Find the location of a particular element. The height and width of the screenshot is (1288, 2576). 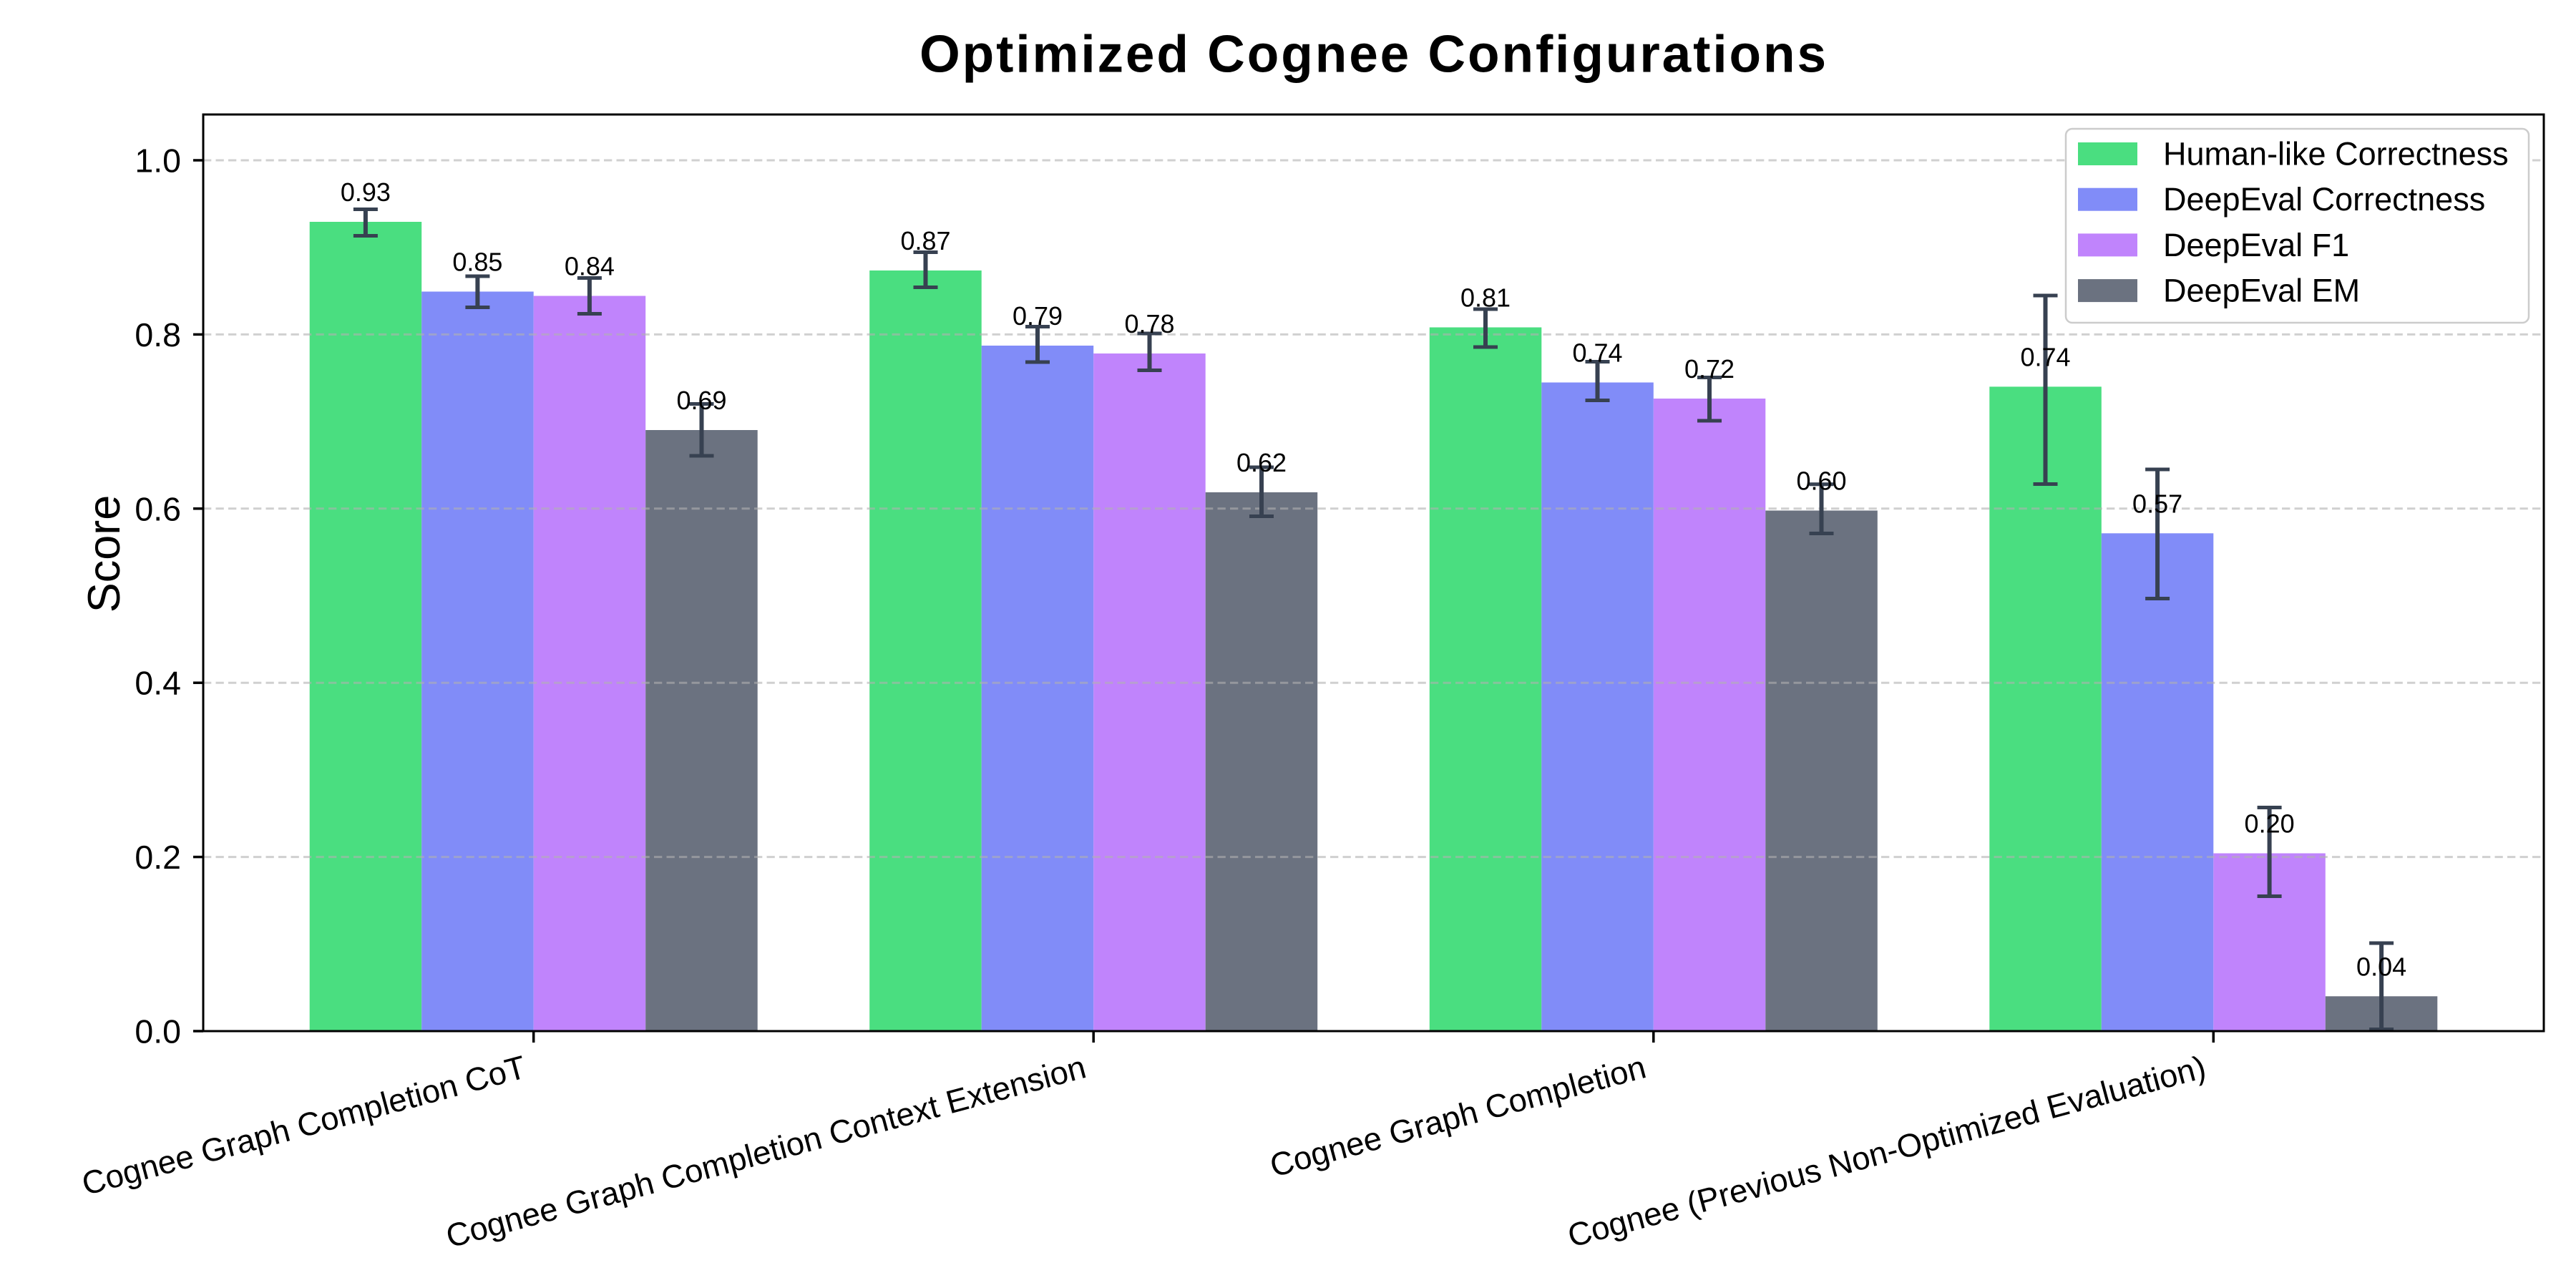

svg-text: 0.60 is located at coordinates (1821, 481).